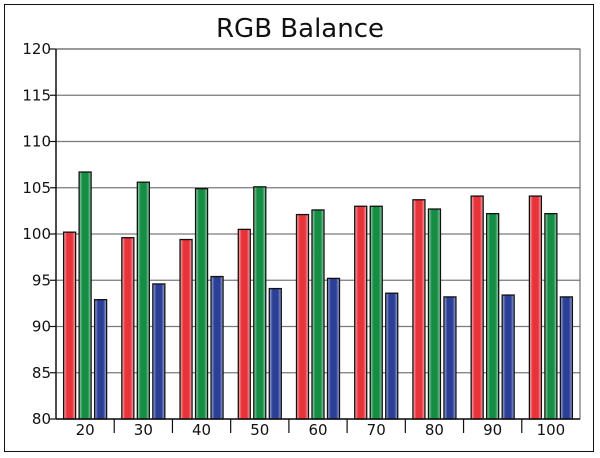  Describe the element at coordinates (551, 430) in the screenshot. I see `x-tick-label: 100` at that location.